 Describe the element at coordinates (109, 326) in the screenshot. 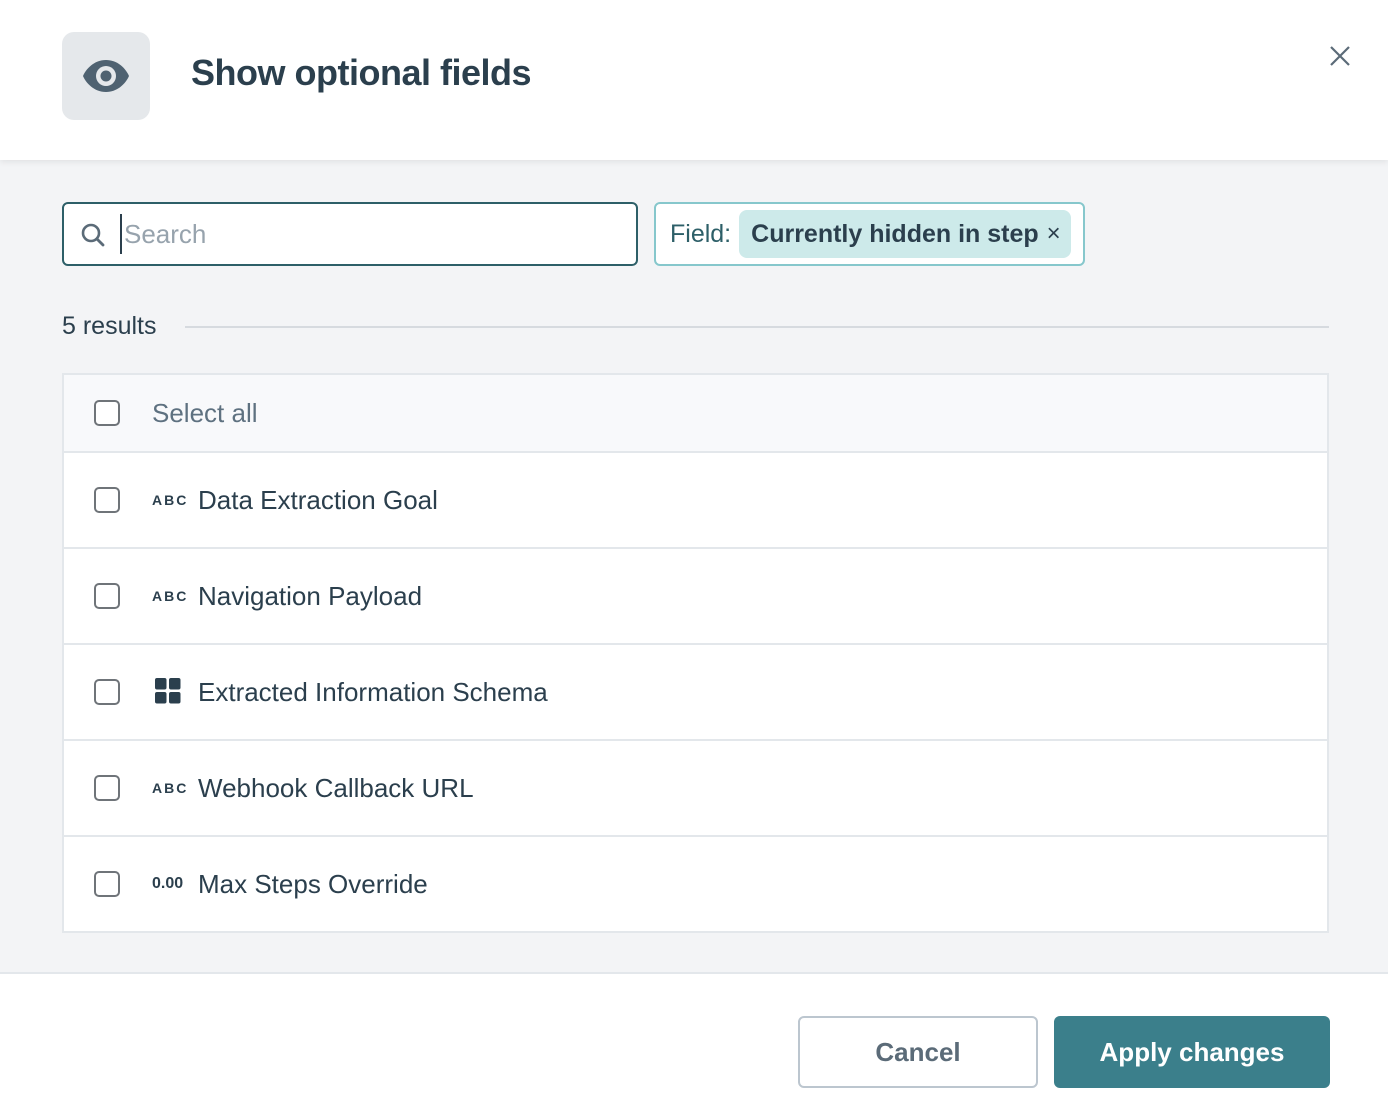

I see `results-count: 5 results` at that location.